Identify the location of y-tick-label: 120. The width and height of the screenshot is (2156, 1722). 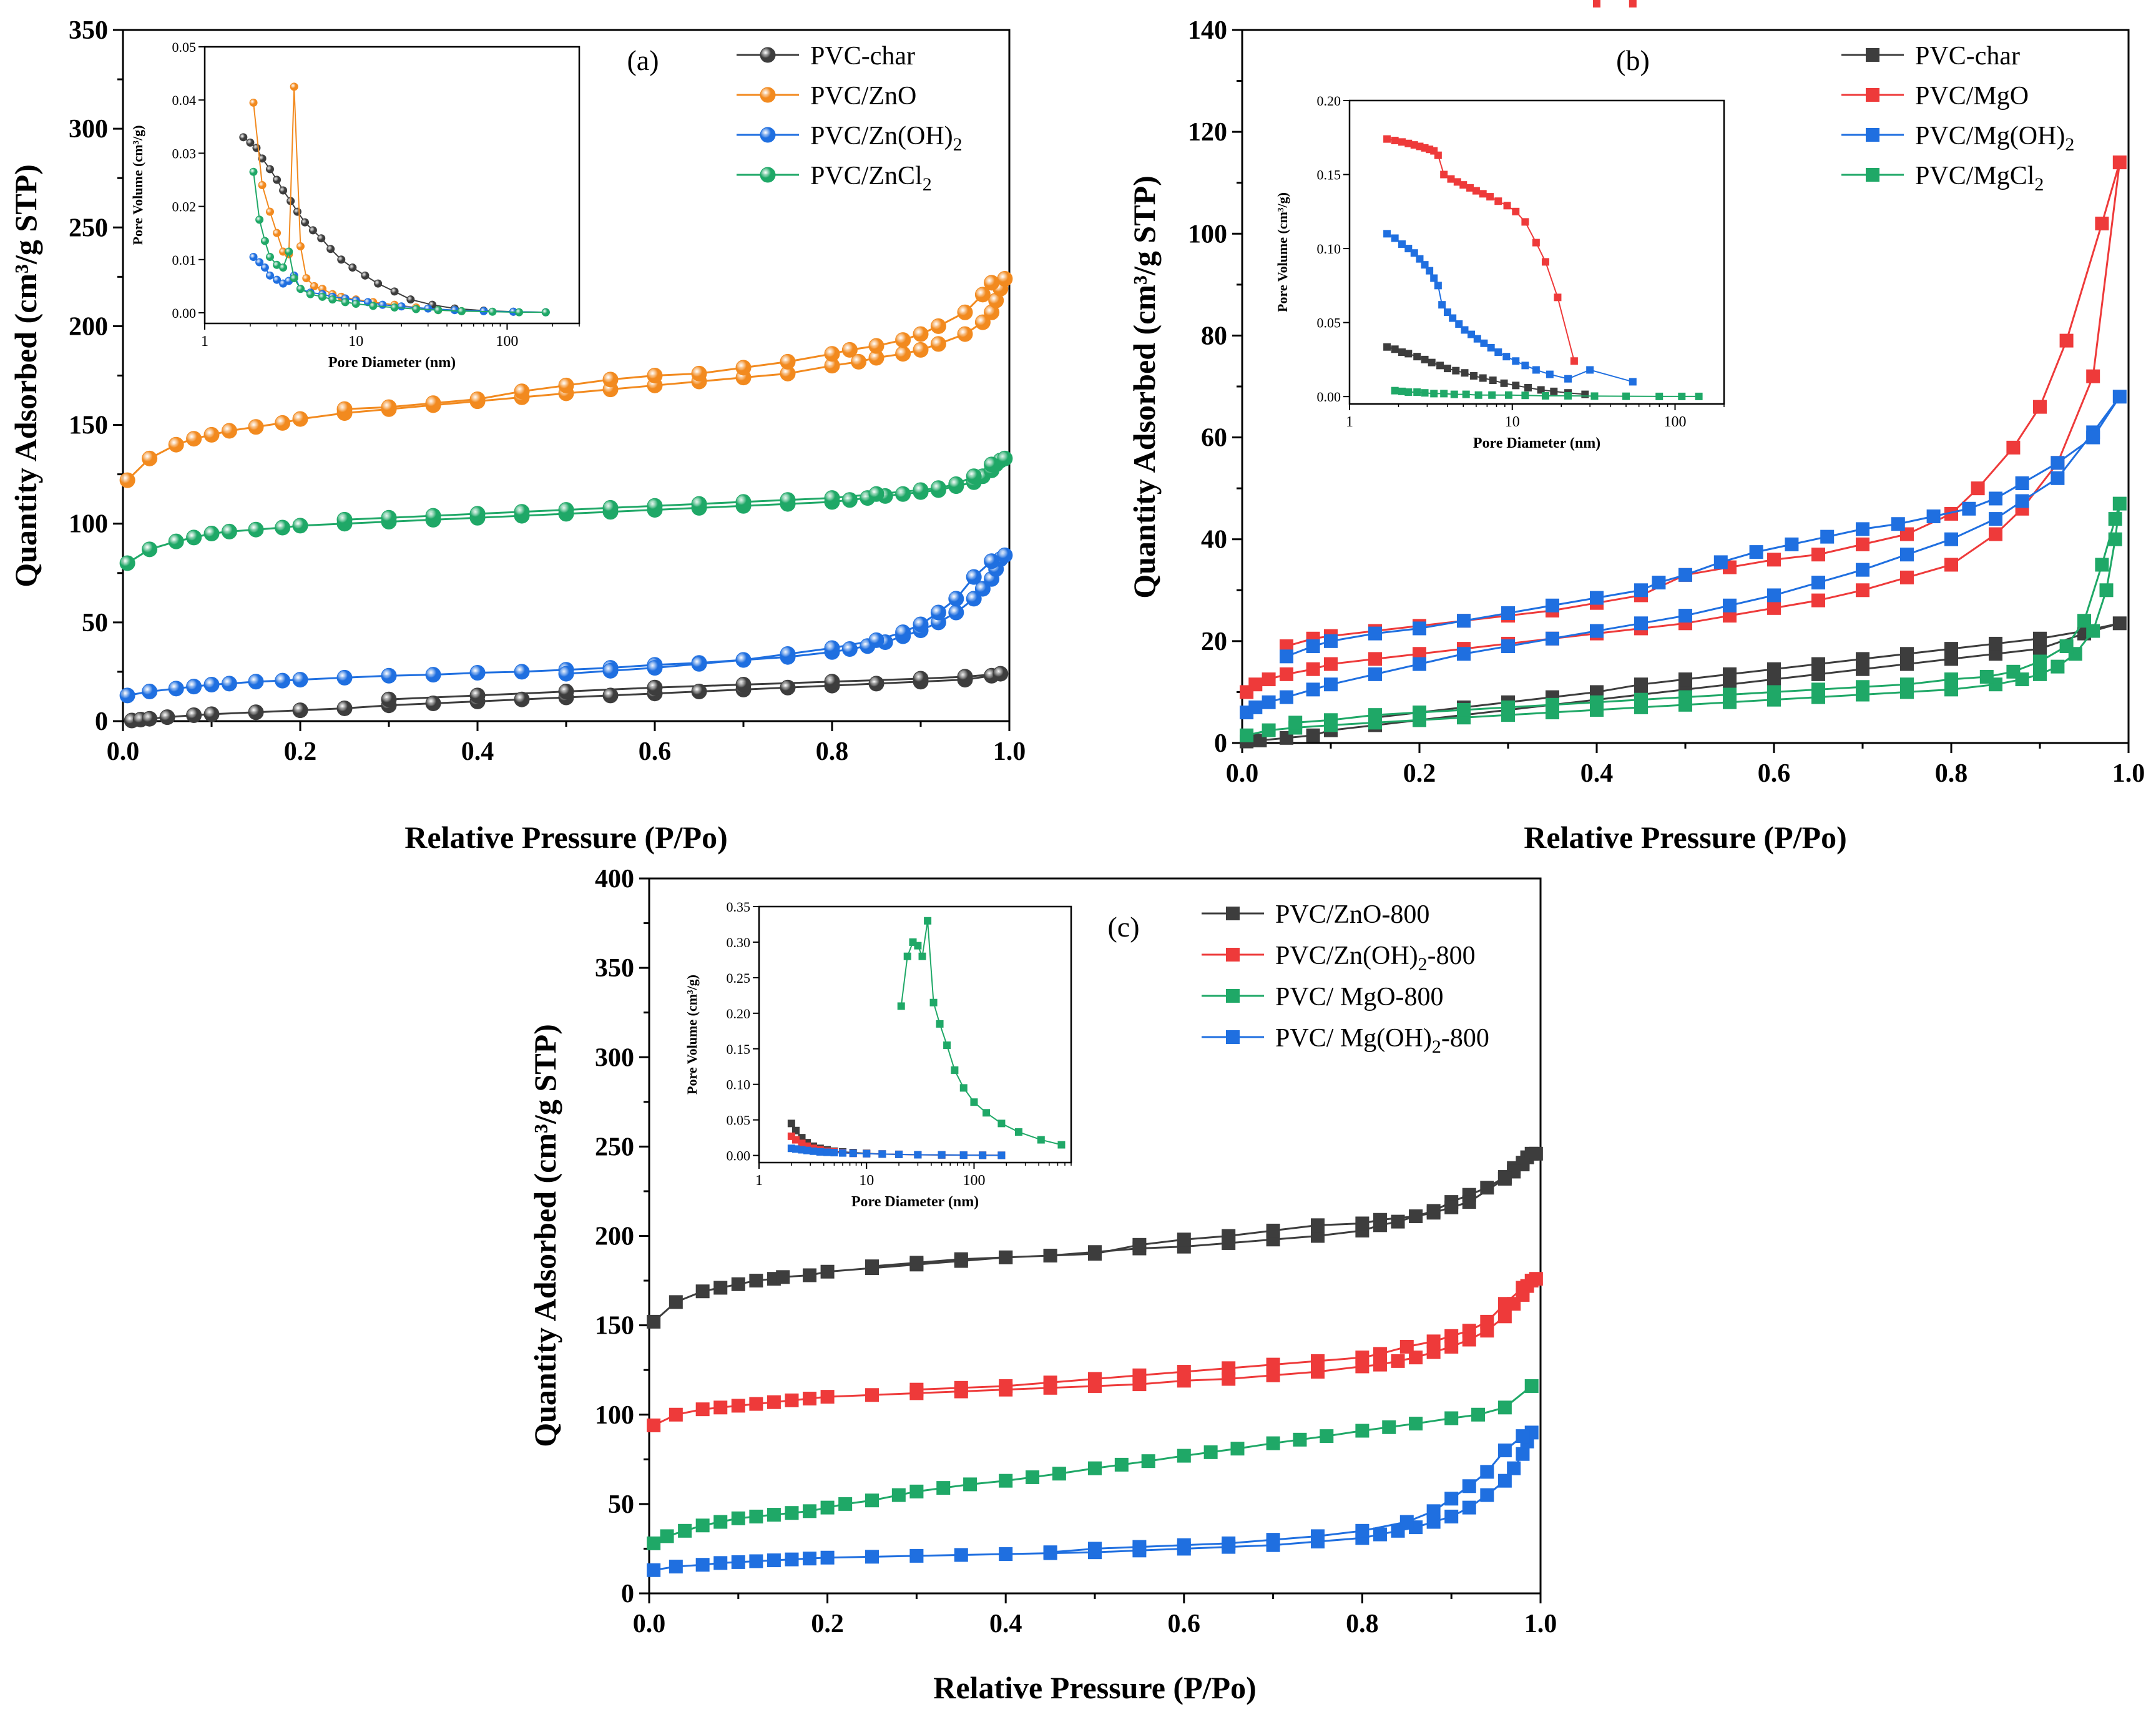
(1207, 132).